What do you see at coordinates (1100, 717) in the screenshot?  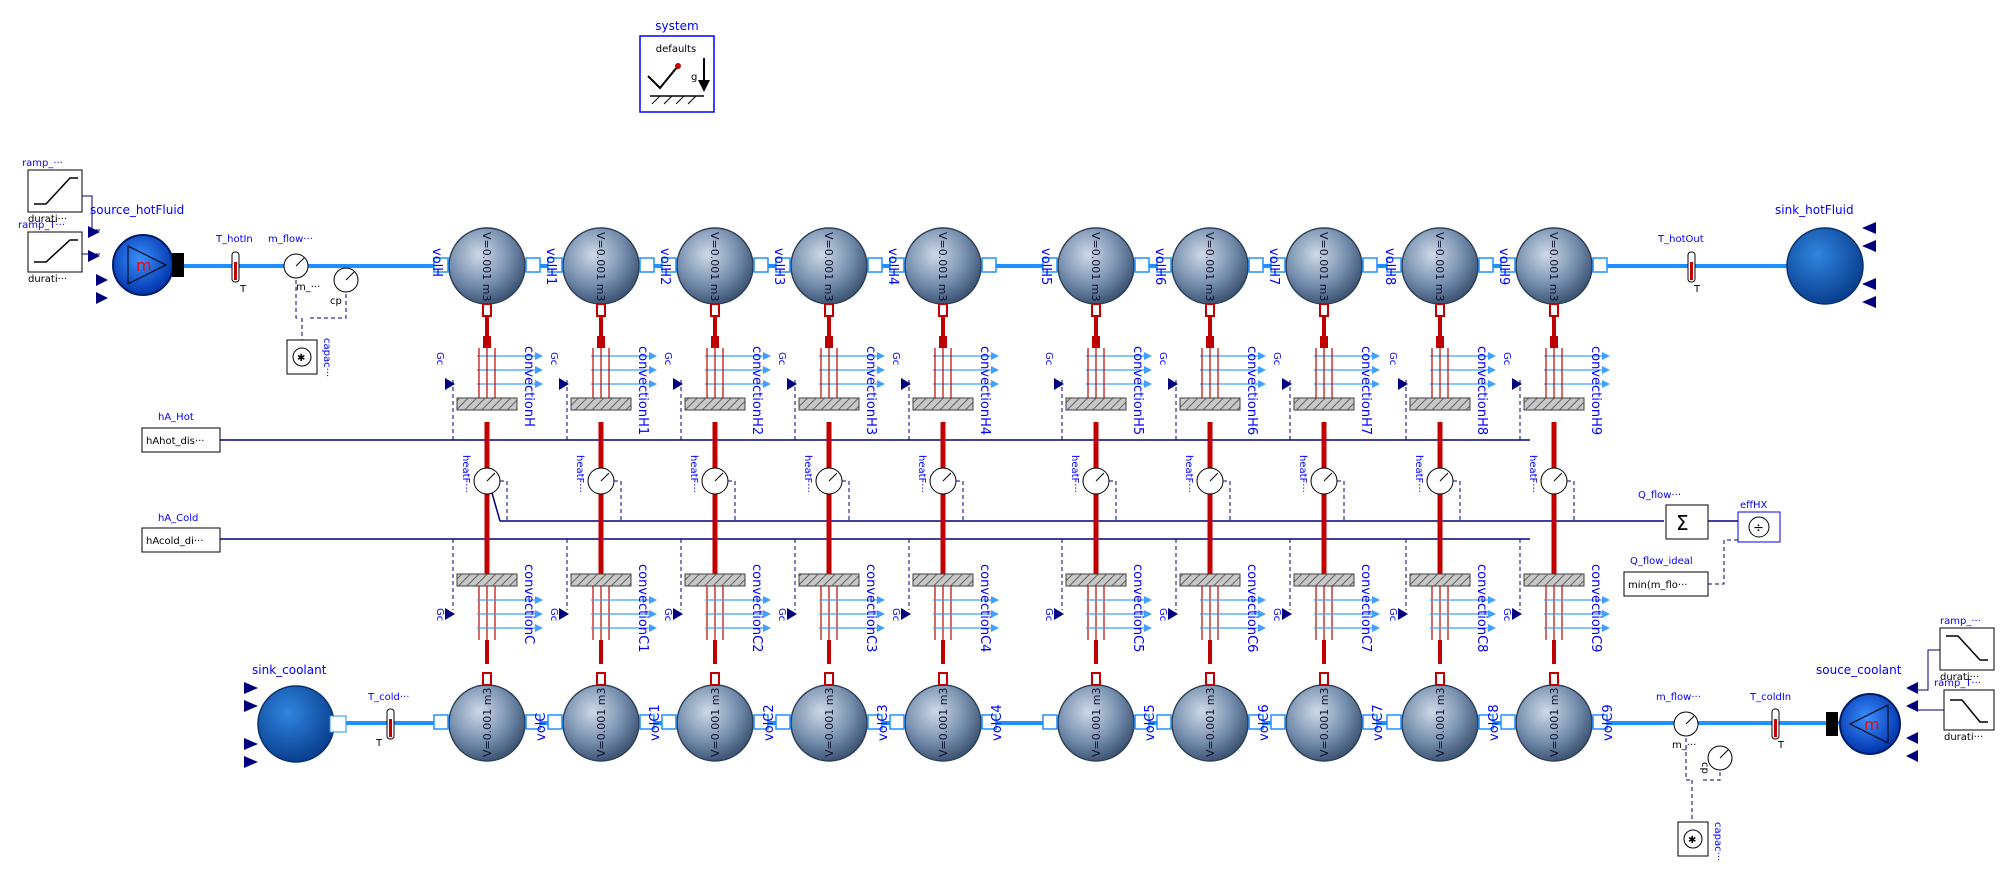 I see `volume-cold-5: V=0.001 m3 volC5` at bounding box center [1100, 717].